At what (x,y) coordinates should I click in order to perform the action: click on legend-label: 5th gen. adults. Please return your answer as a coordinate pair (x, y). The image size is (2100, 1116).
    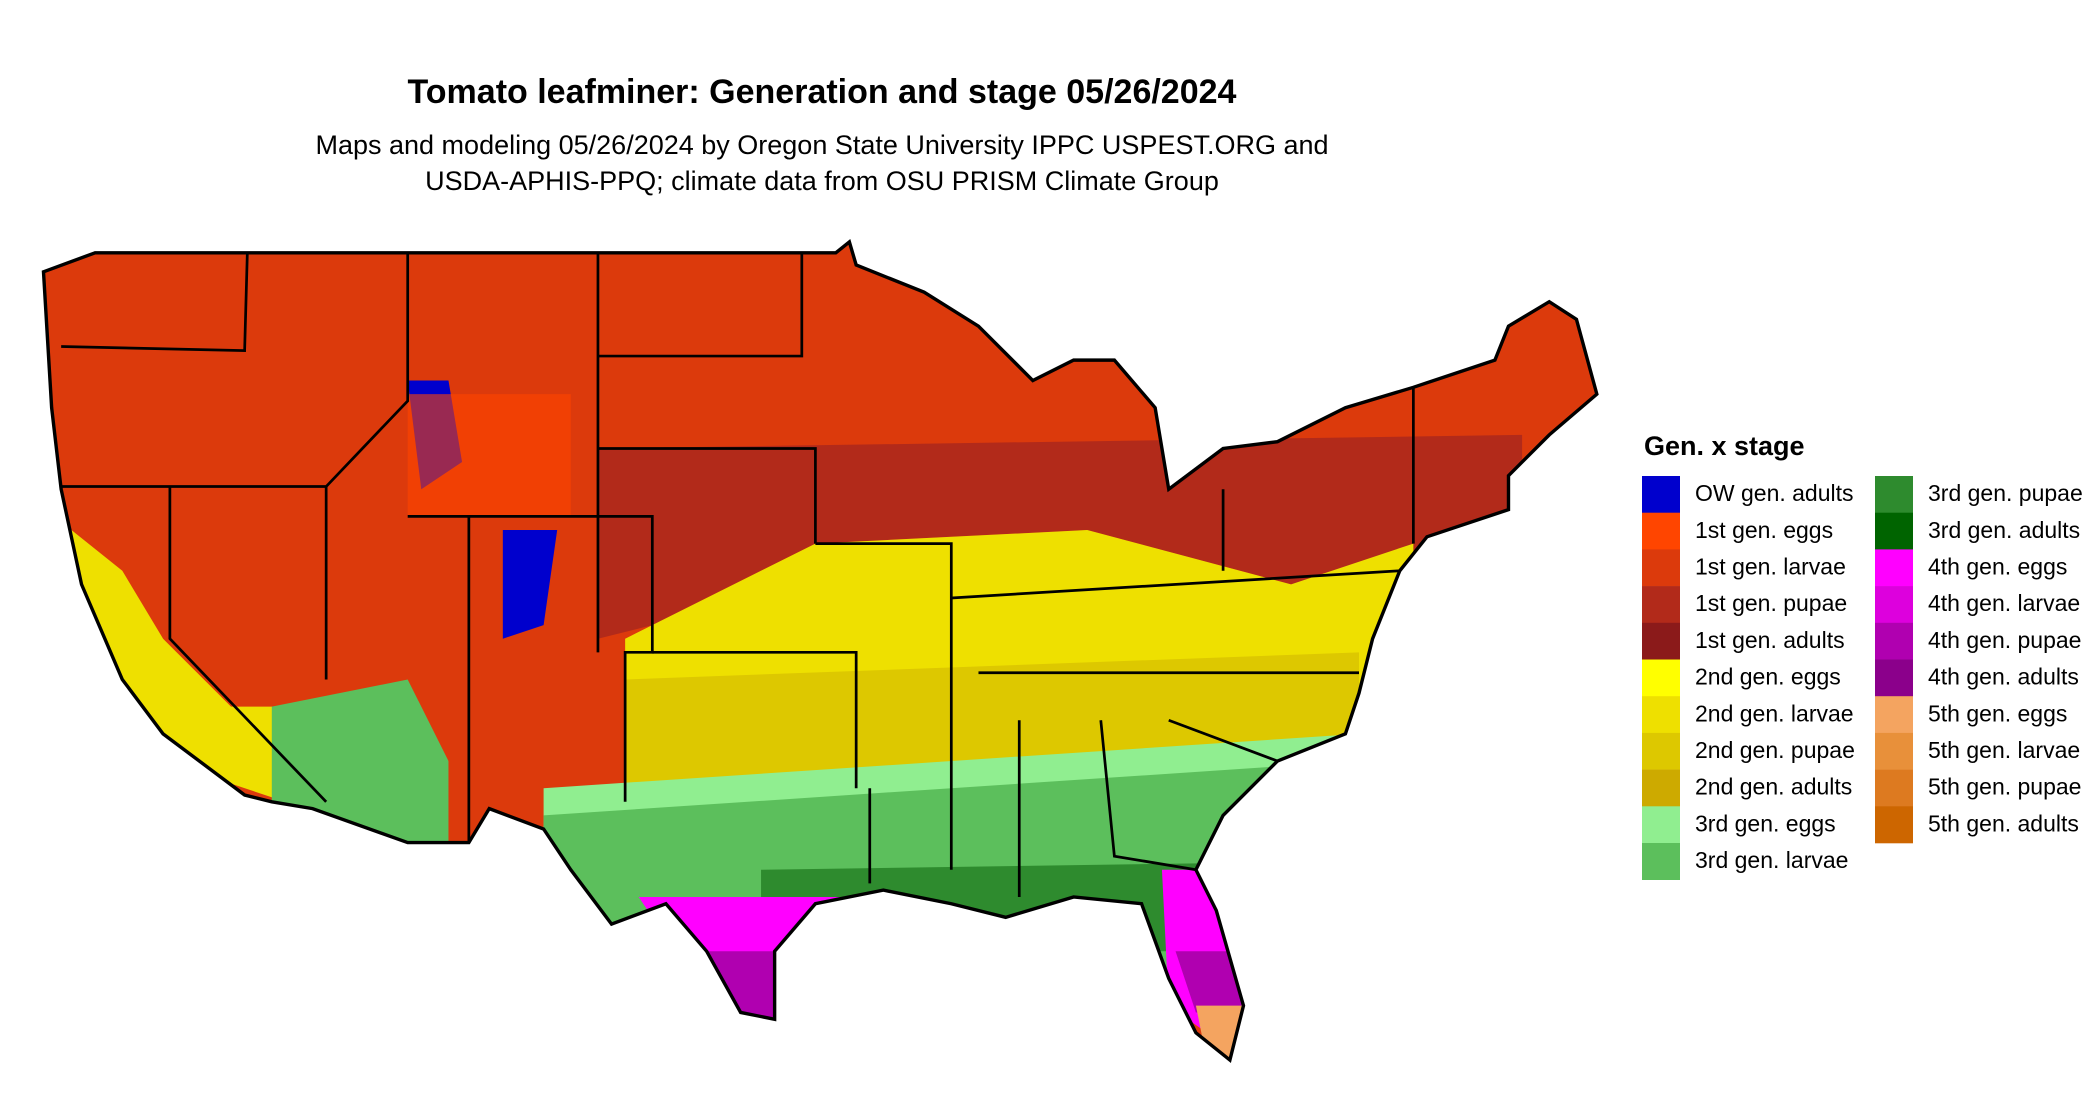
    Looking at the image, I should click on (2003, 823).